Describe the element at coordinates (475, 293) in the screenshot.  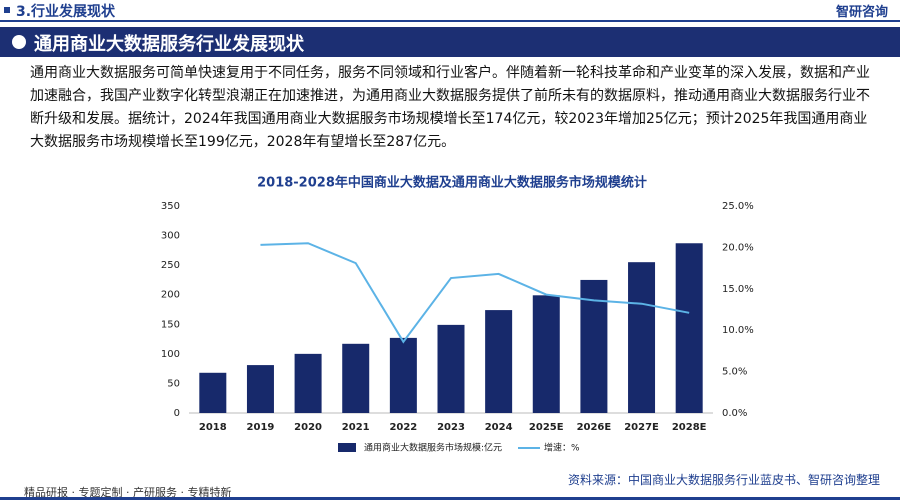
I see `line` at that location.